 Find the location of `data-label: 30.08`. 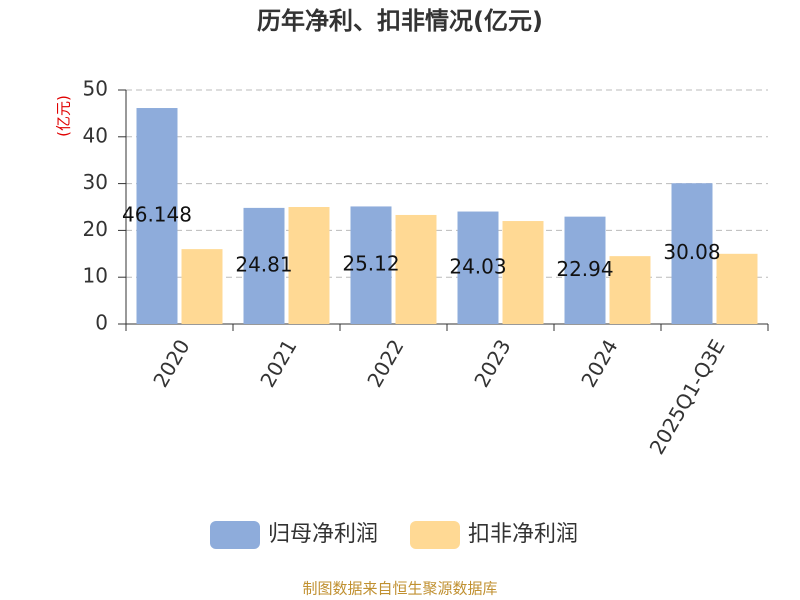

data-label: 30.08 is located at coordinates (691, 252).